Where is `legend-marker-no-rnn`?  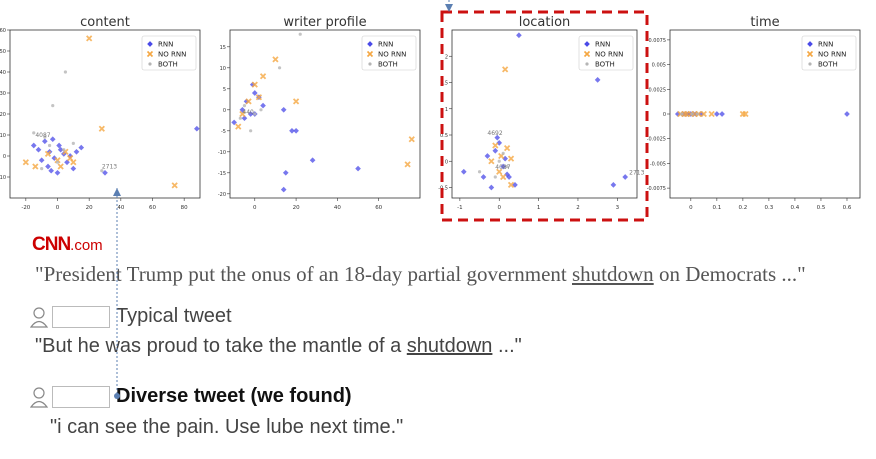 legend-marker-no-rnn is located at coordinates (587, 54).